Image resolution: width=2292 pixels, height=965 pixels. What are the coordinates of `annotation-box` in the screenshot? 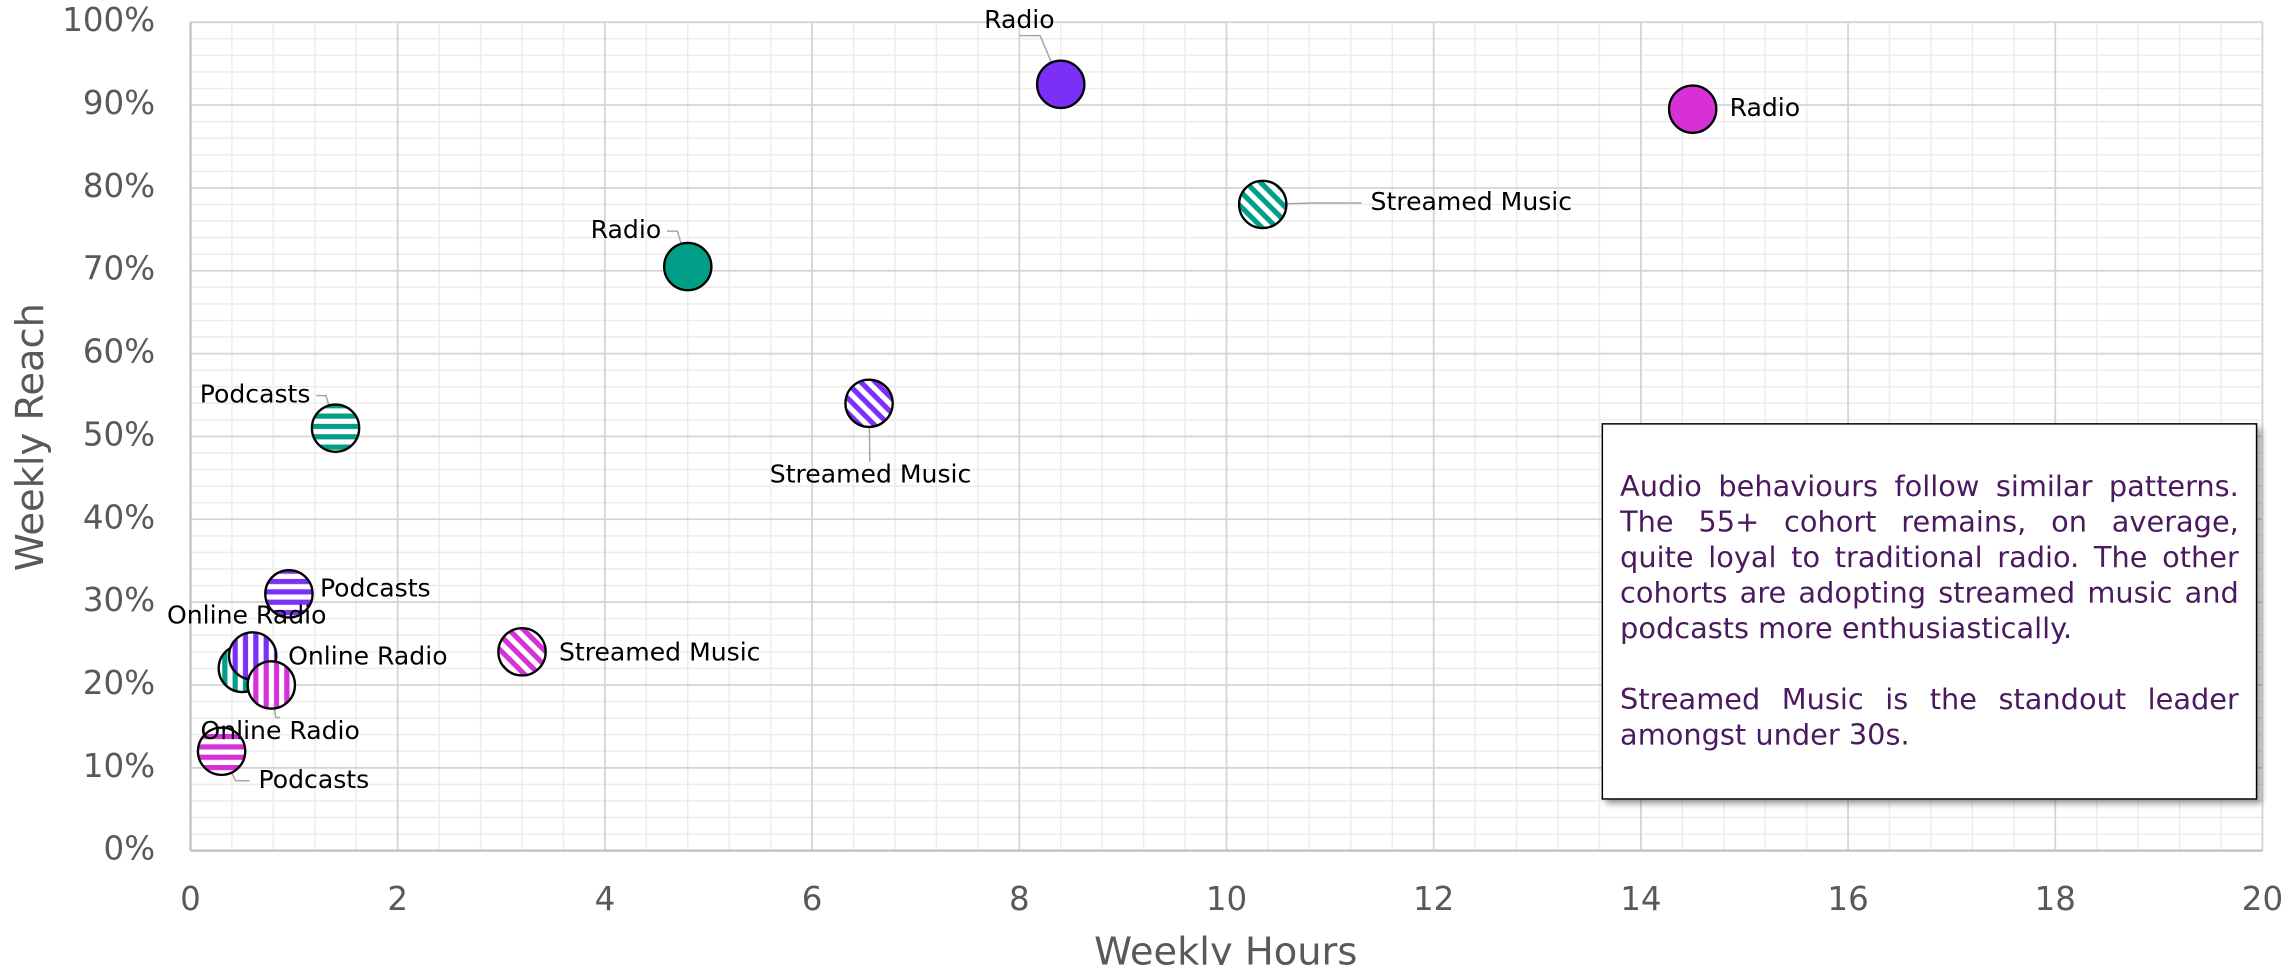 It's located at (1929, 611).